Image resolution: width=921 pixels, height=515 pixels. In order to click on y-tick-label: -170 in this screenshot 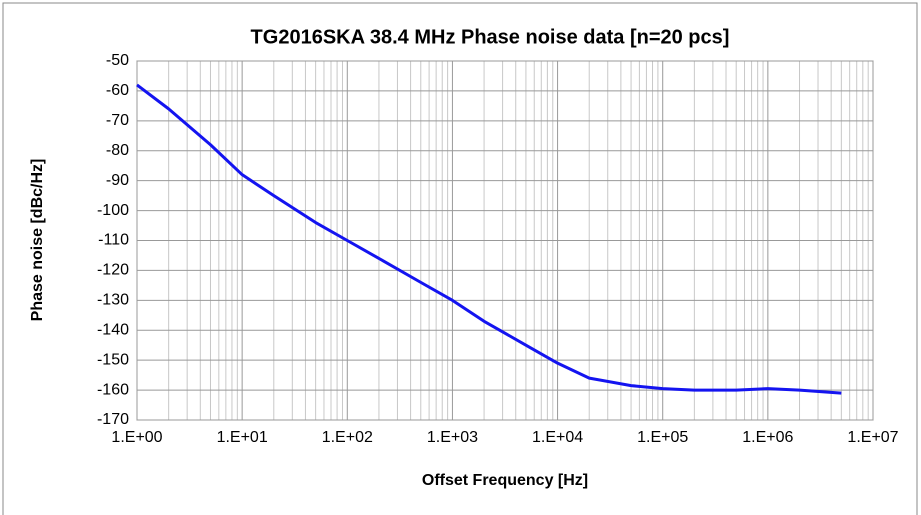, I will do `click(113, 419)`.